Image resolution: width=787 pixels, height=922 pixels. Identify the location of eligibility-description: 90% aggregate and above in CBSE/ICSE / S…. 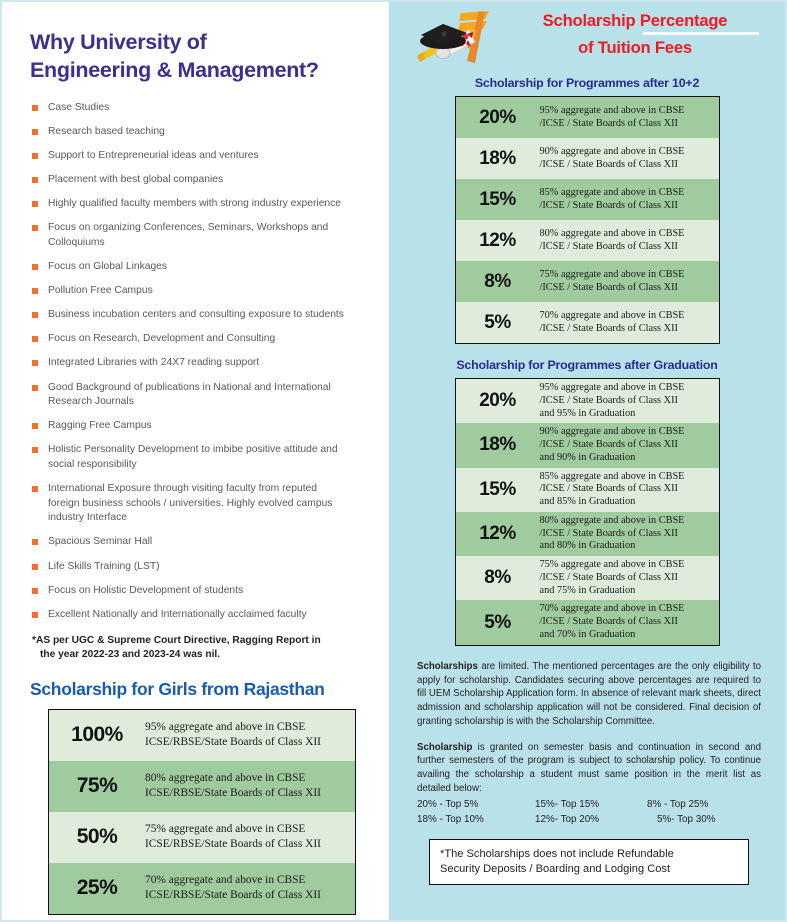
(615, 445).